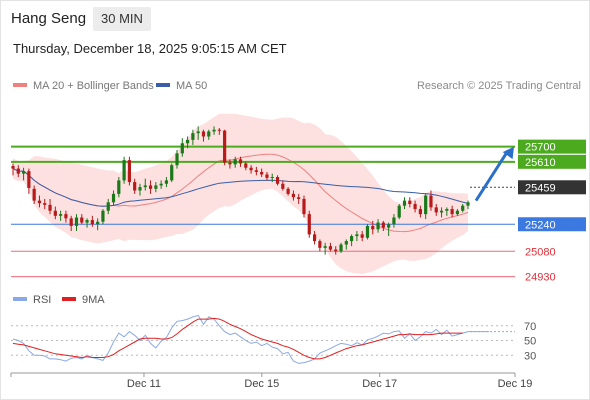 This screenshot has height=400, width=590. I want to click on legend-9ma: 9MA, so click(83, 300).